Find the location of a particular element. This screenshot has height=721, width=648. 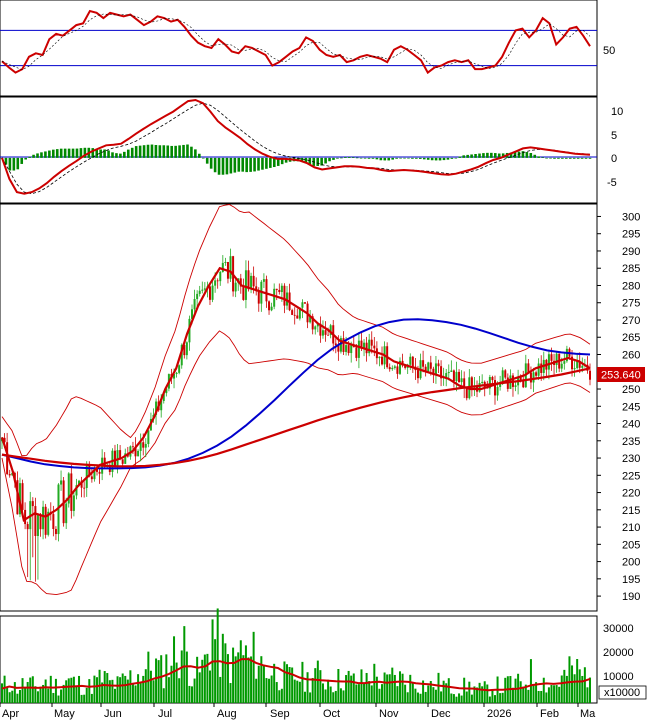

macd-tick-label: -5 is located at coordinates (612, 183).